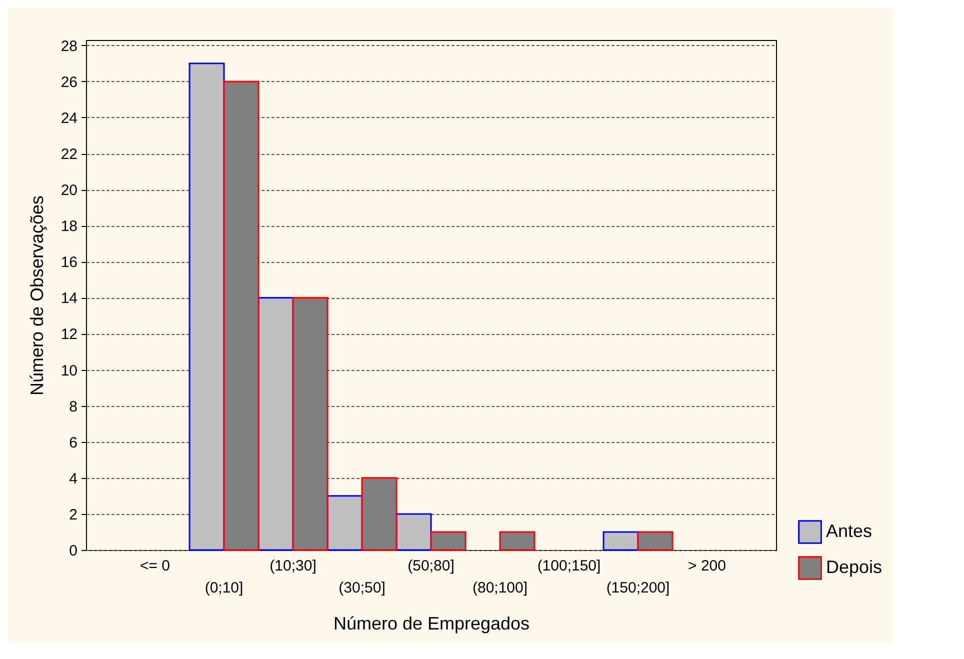 The width and height of the screenshot is (964, 659). I want to click on y-tick-label: 24, so click(69, 118).